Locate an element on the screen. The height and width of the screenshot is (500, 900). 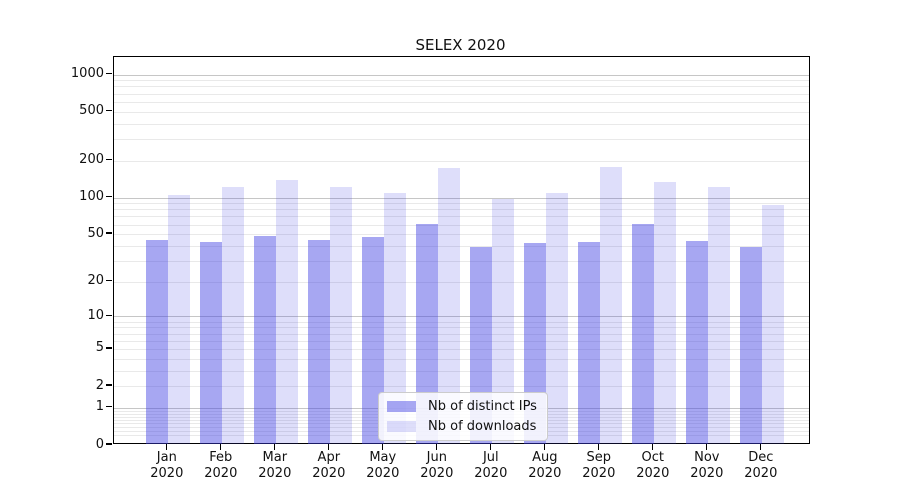
legend-item-downloads: Nb of downloads is located at coordinates (462, 426).